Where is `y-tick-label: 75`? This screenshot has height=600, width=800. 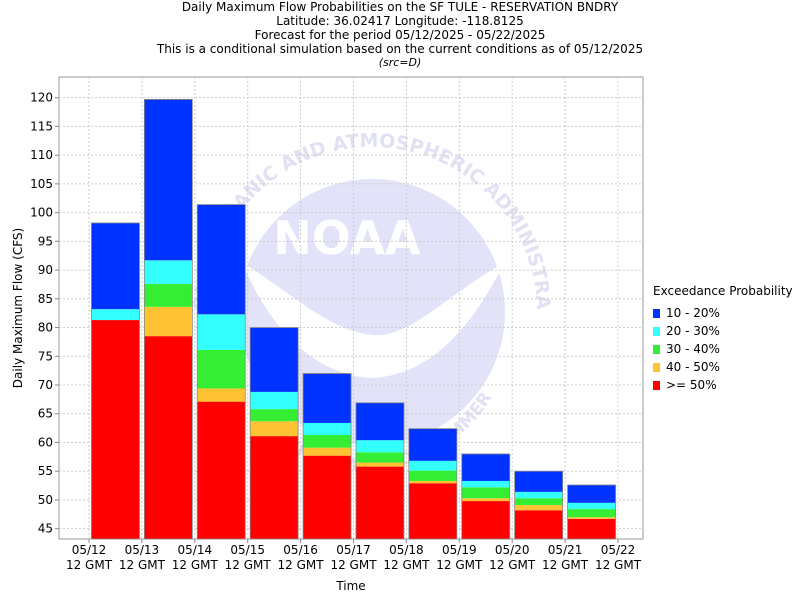 y-tick-label: 75 is located at coordinates (45, 356).